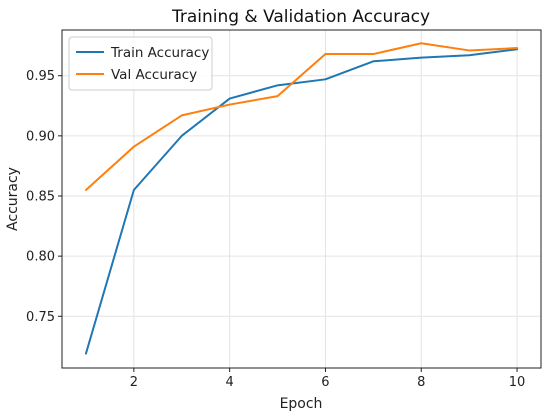 The image size is (550, 419). What do you see at coordinates (40, 76) in the screenshot?
I see `y-tick-label: 0.95` at bounding box center [40, 76].